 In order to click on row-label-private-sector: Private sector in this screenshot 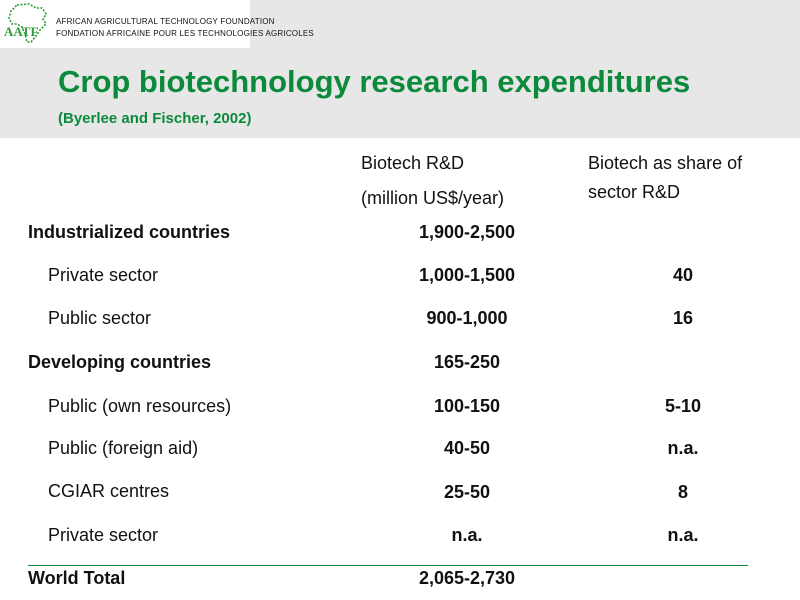, I will do `click(103, 275)`.